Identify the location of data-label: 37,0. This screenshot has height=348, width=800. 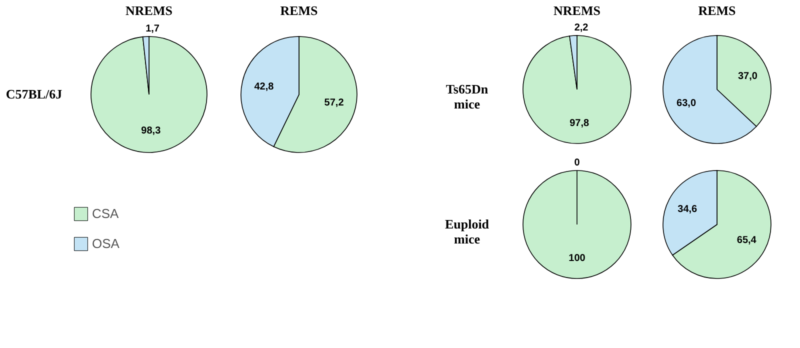
(748, 76).